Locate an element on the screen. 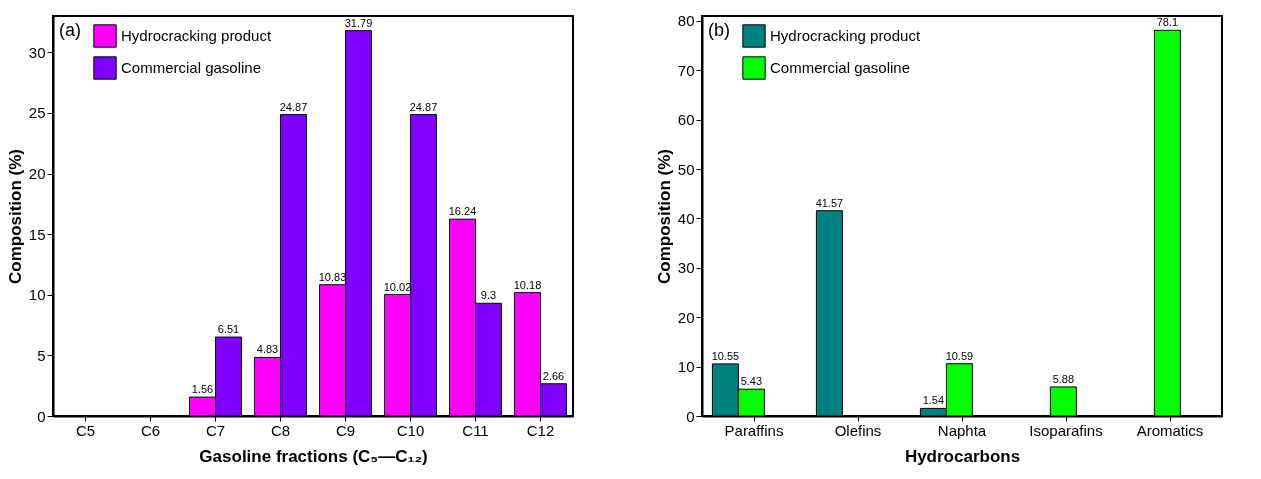 This screenshot has width=1261, height=479. data-label: 5.88 is located at coordinates (1063, 378).